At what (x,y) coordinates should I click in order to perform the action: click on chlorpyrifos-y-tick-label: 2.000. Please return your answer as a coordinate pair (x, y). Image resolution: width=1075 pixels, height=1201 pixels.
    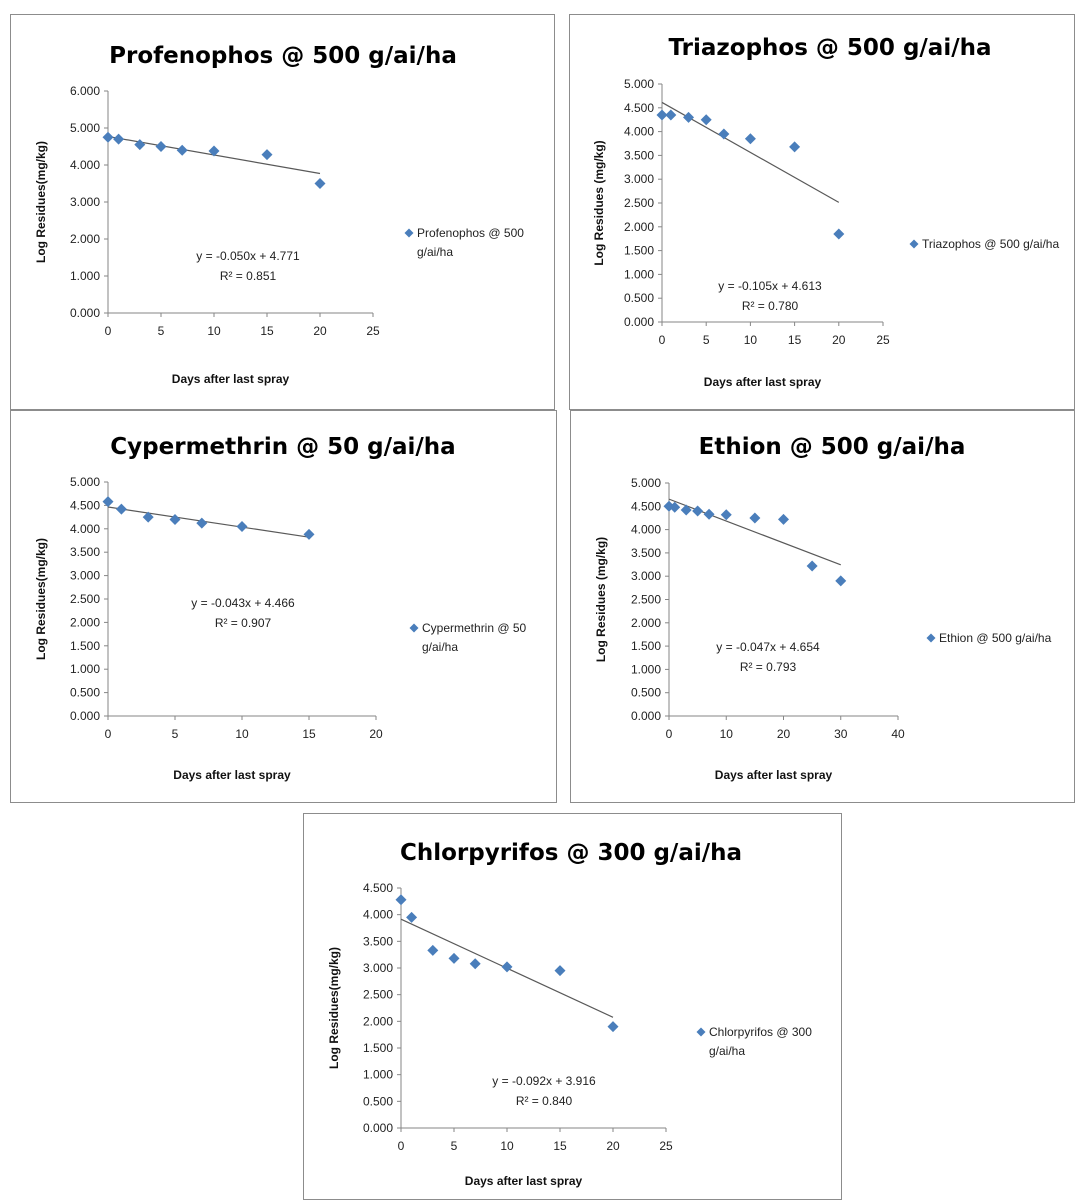
    Looking at the image, I should click on (378, 1021).